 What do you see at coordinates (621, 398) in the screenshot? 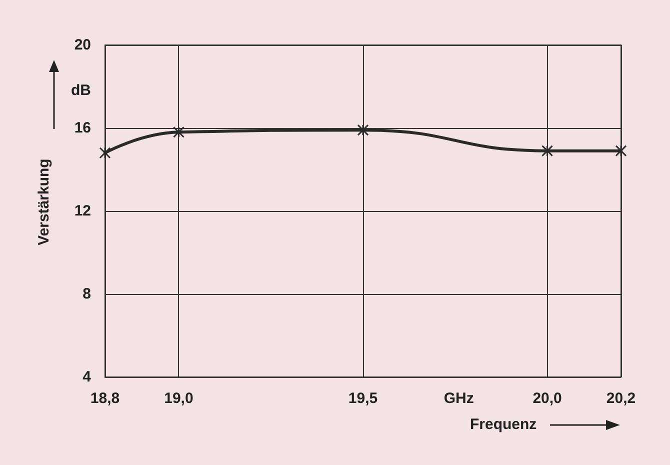
I see `x-tick-label: 20,2` at bounding box center [621, 398].